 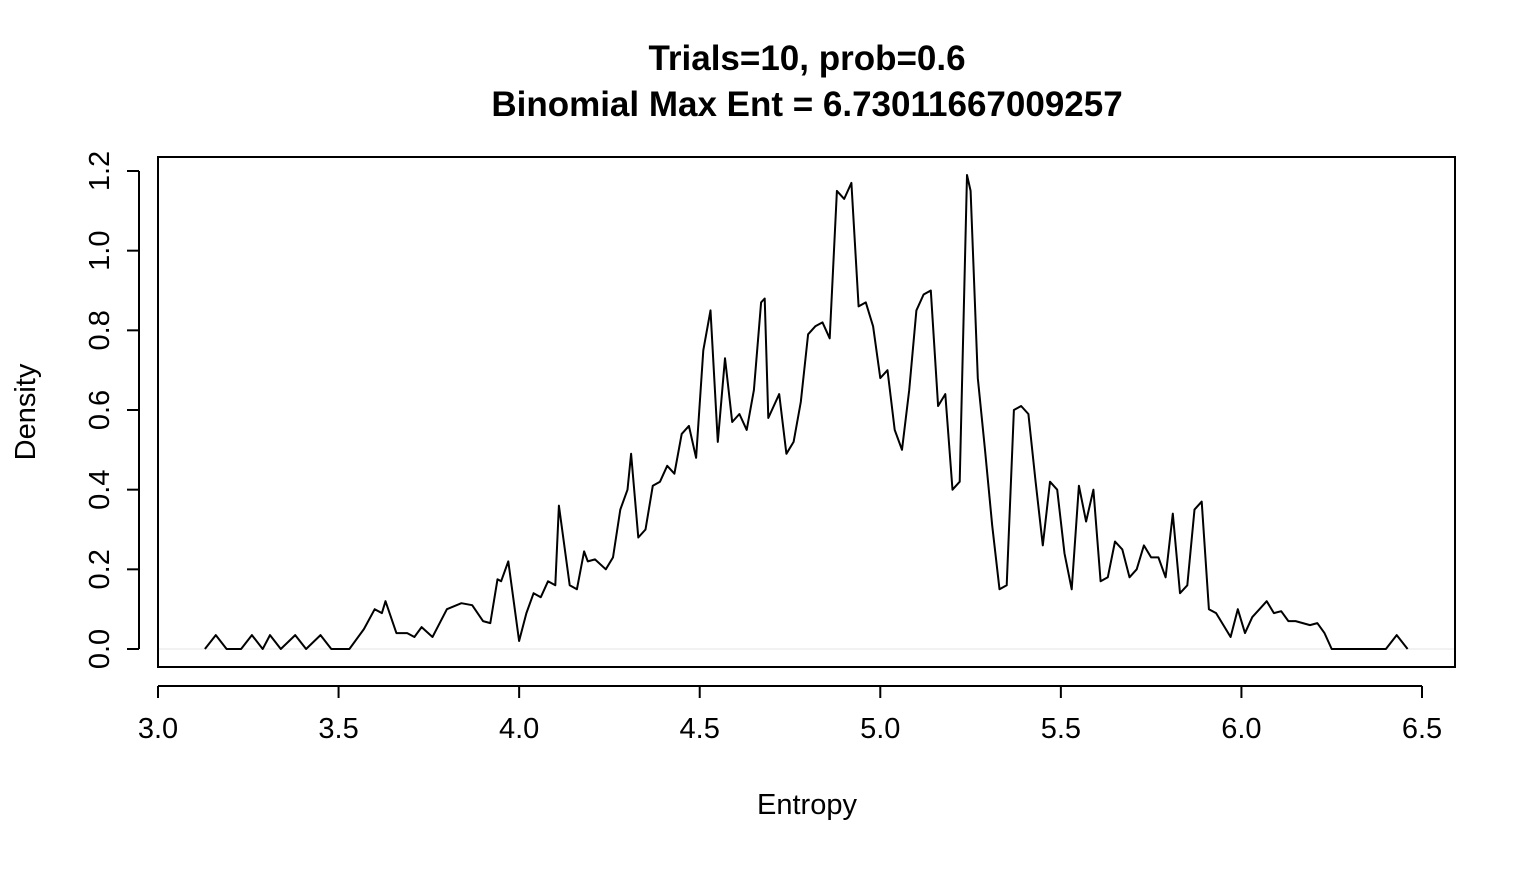 What do you see at coordinates (100, 649) in the screenshot?
I see `y-tick-label: 0.0` at bounding box center [100, 649].